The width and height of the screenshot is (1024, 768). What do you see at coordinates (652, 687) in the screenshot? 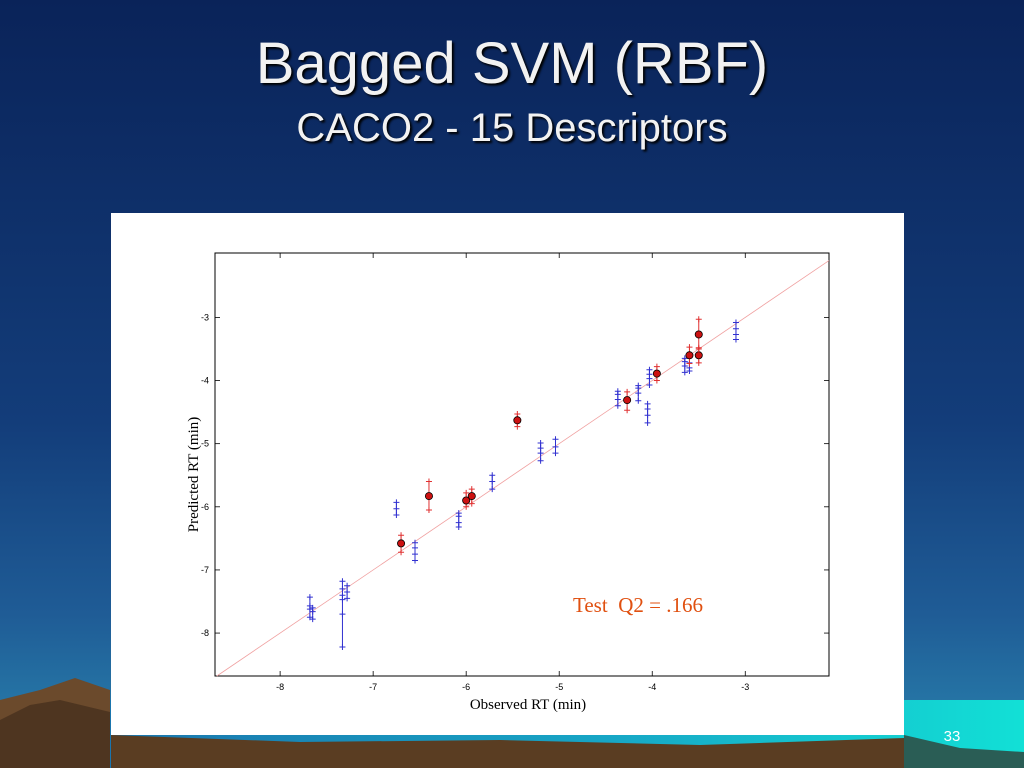
I see `x-tick-label: -4` at bounding box center [652, 687].